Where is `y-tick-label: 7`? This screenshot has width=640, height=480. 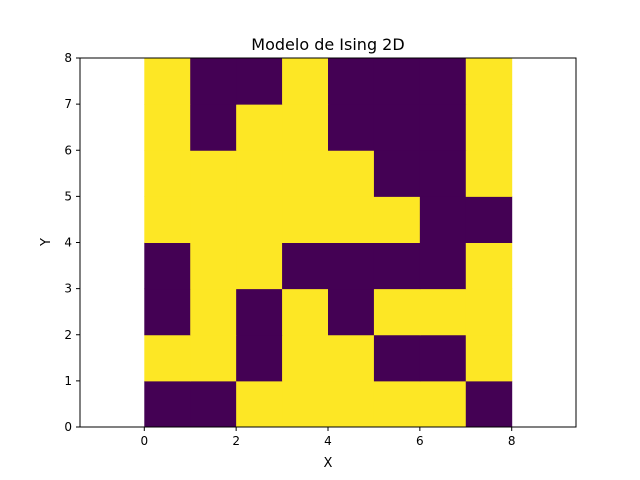 y-tick-label: 7 is located at coordinates (68, 104).